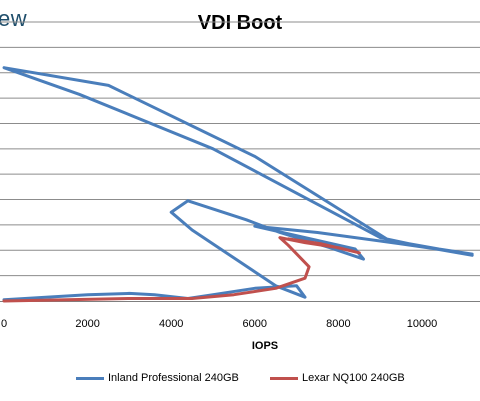  I want to click on chart-title: VDI Boot, so click(240, 23).